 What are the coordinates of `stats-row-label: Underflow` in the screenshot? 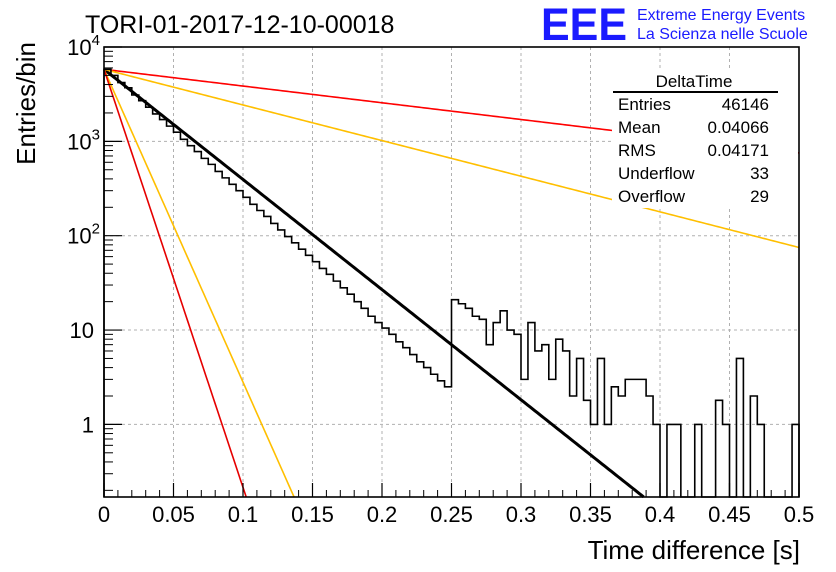 It's located at (656, 173).